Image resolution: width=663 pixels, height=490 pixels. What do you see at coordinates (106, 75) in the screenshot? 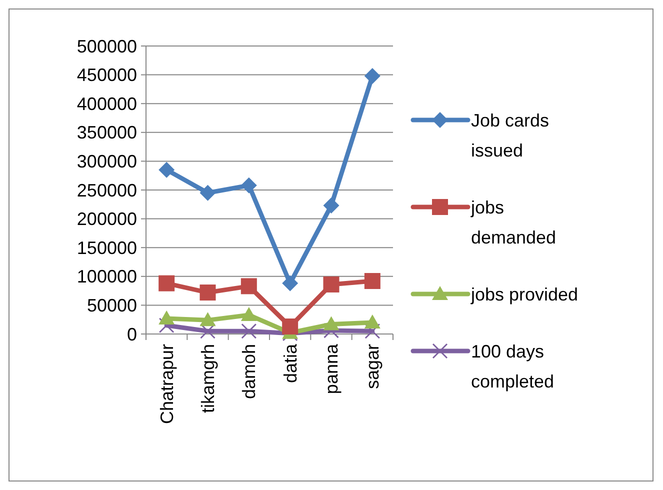
I see `y-tick-label: 450000` at bounding box center [106, 75].